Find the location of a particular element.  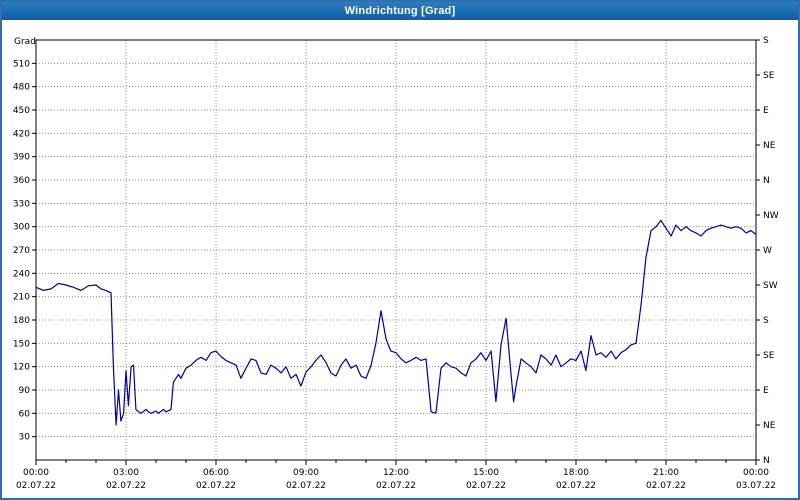

svg-text: 03.07.22 is located at coordinates (756, 486).